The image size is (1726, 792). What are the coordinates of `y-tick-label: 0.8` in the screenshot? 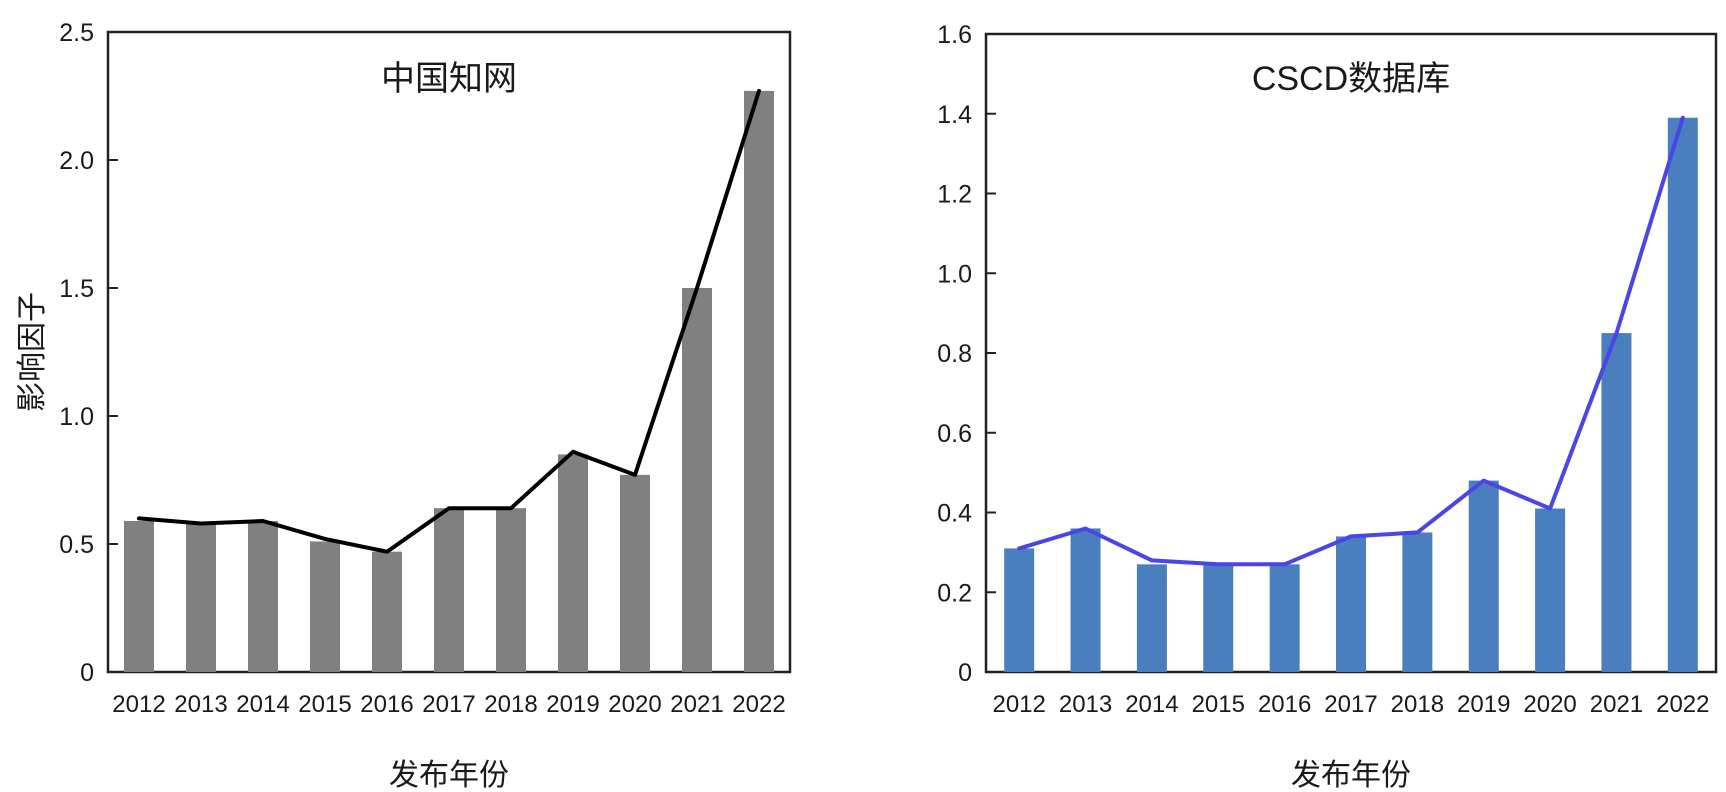 It's located at (954, 354).